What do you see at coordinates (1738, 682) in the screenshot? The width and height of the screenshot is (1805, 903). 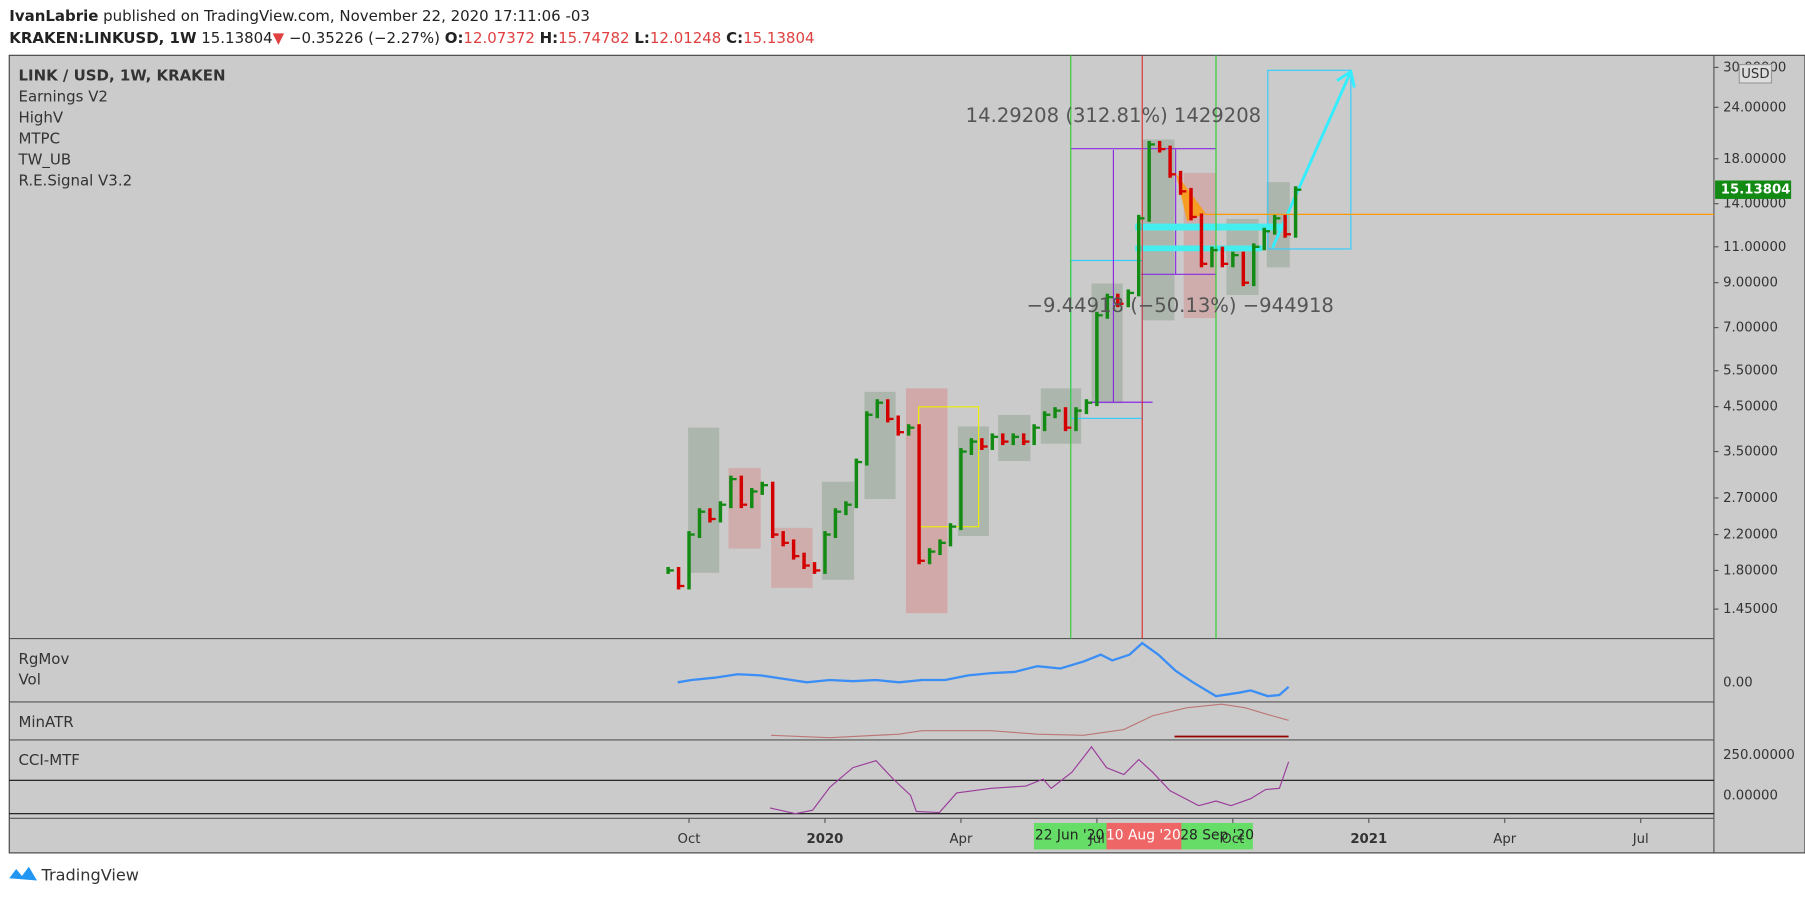 I see `pane-tick: 0.00` at bounding box center [1738, 682].